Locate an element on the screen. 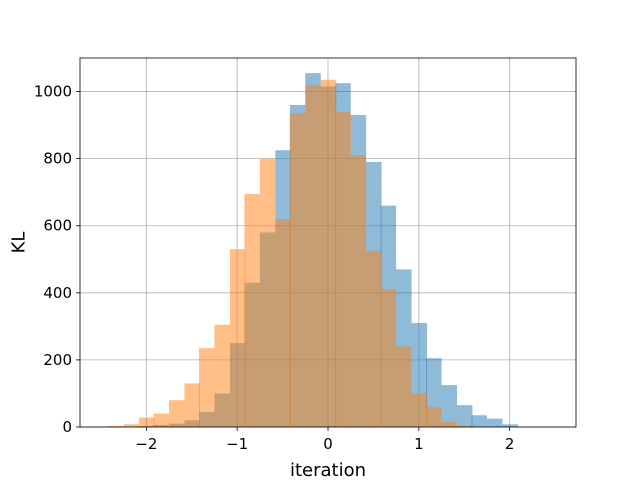 This screenshot has width=640, height=480. x-tick-label: 2 is located at coordinates (510, 444).